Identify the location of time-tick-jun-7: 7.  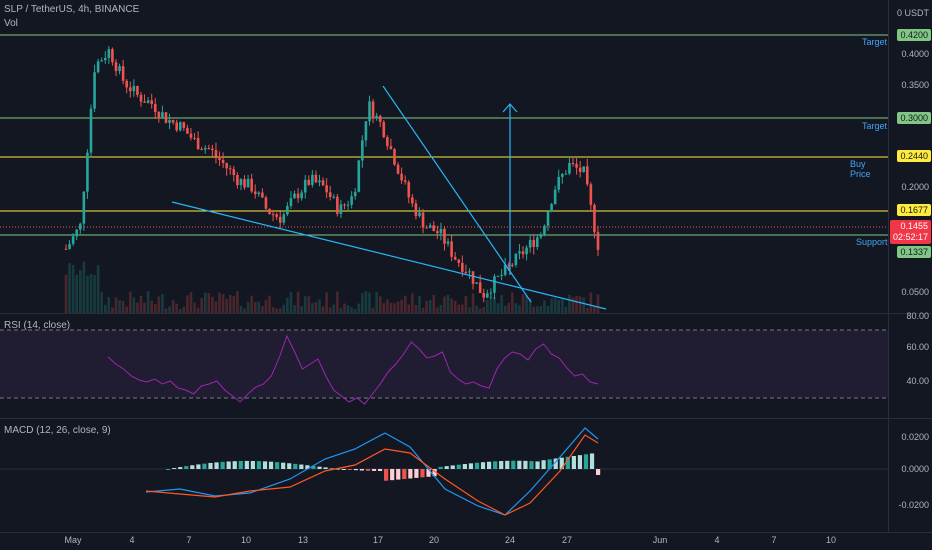
(774, 540).